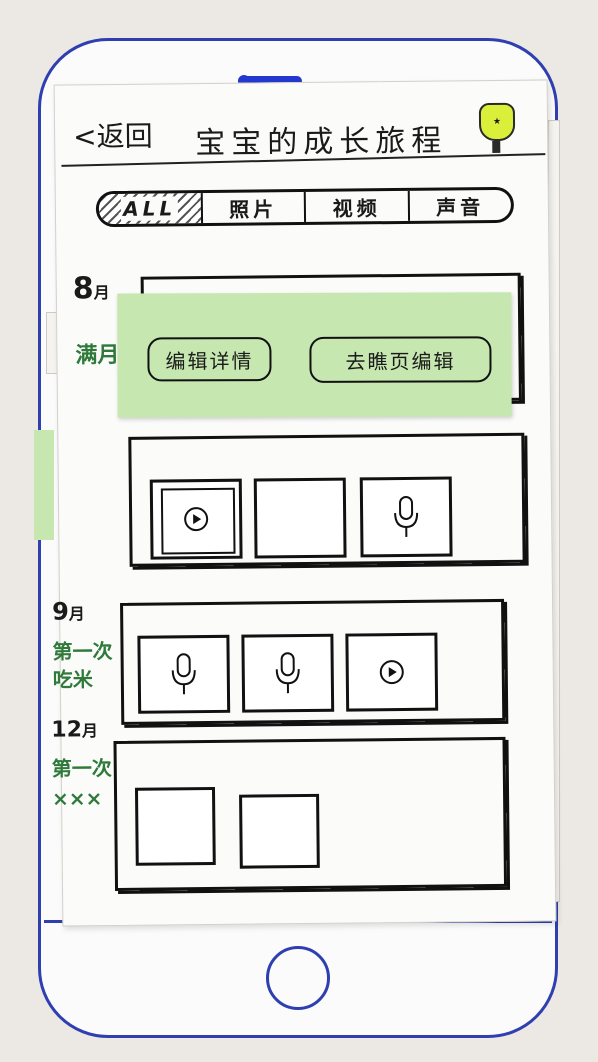 The image size is (598, 1062). Describe the element at coordinates (72, 679) in the screenshot. I see `event-line: 吃米` at that location.